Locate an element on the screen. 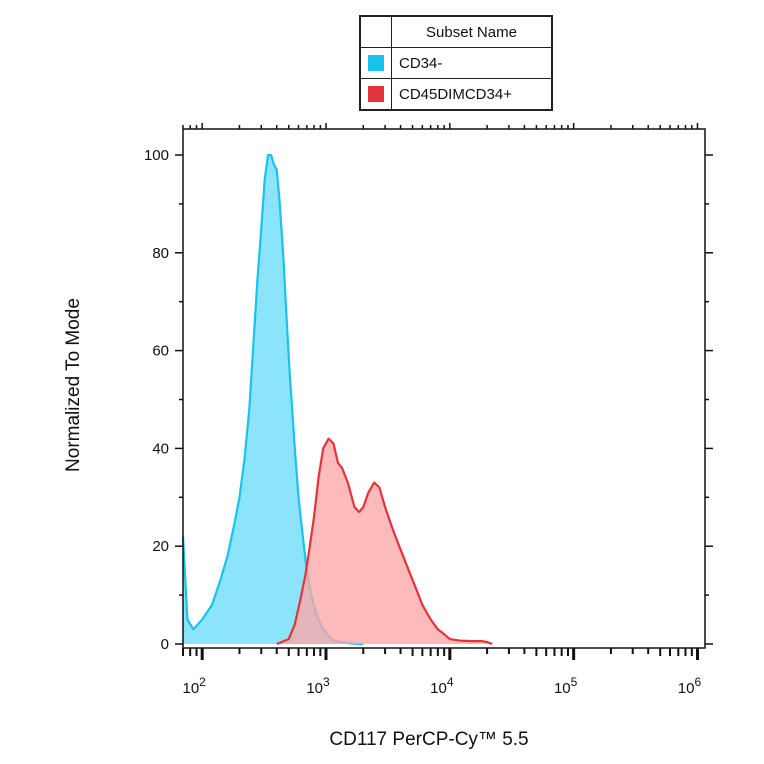 This screenshot has height=764, width=764. y-tick-label: 0 is located at coordinates (165, 644).